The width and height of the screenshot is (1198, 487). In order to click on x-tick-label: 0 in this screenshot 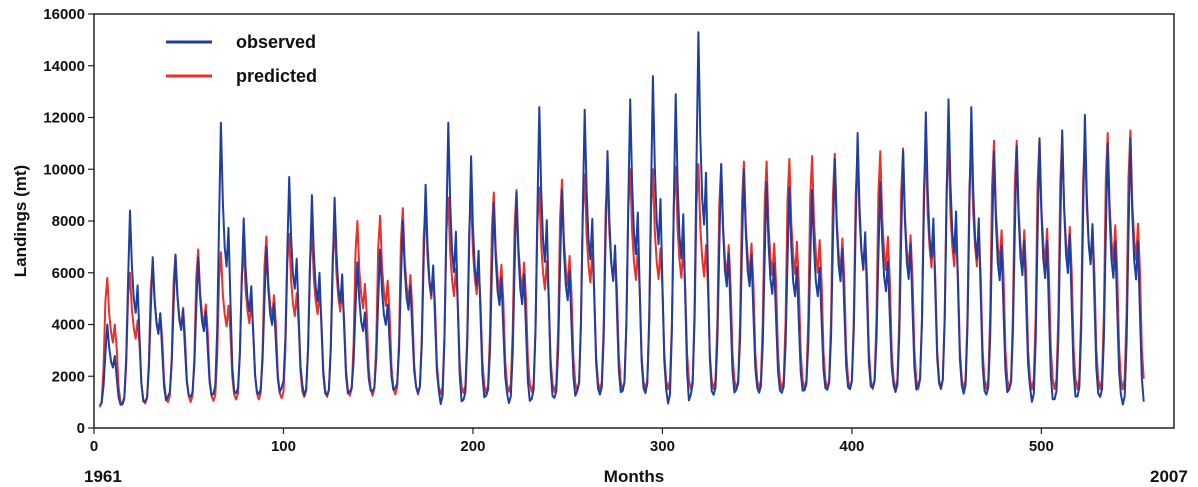, I will do `click(94, 446)`.